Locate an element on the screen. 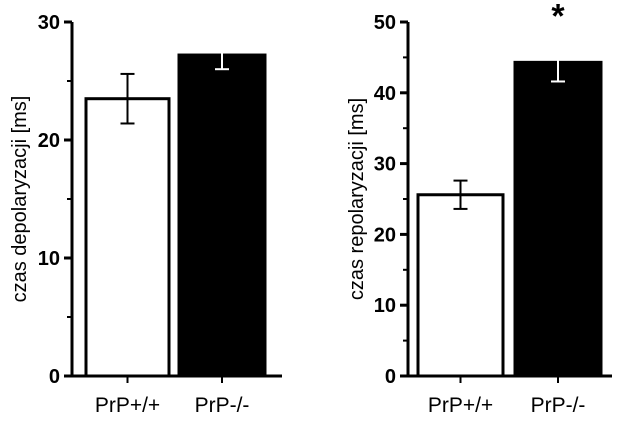 Image resolution: width=620 pixels, height=434 pixels. y-tick-label-4: 40 is located at coordinates (385, 94).